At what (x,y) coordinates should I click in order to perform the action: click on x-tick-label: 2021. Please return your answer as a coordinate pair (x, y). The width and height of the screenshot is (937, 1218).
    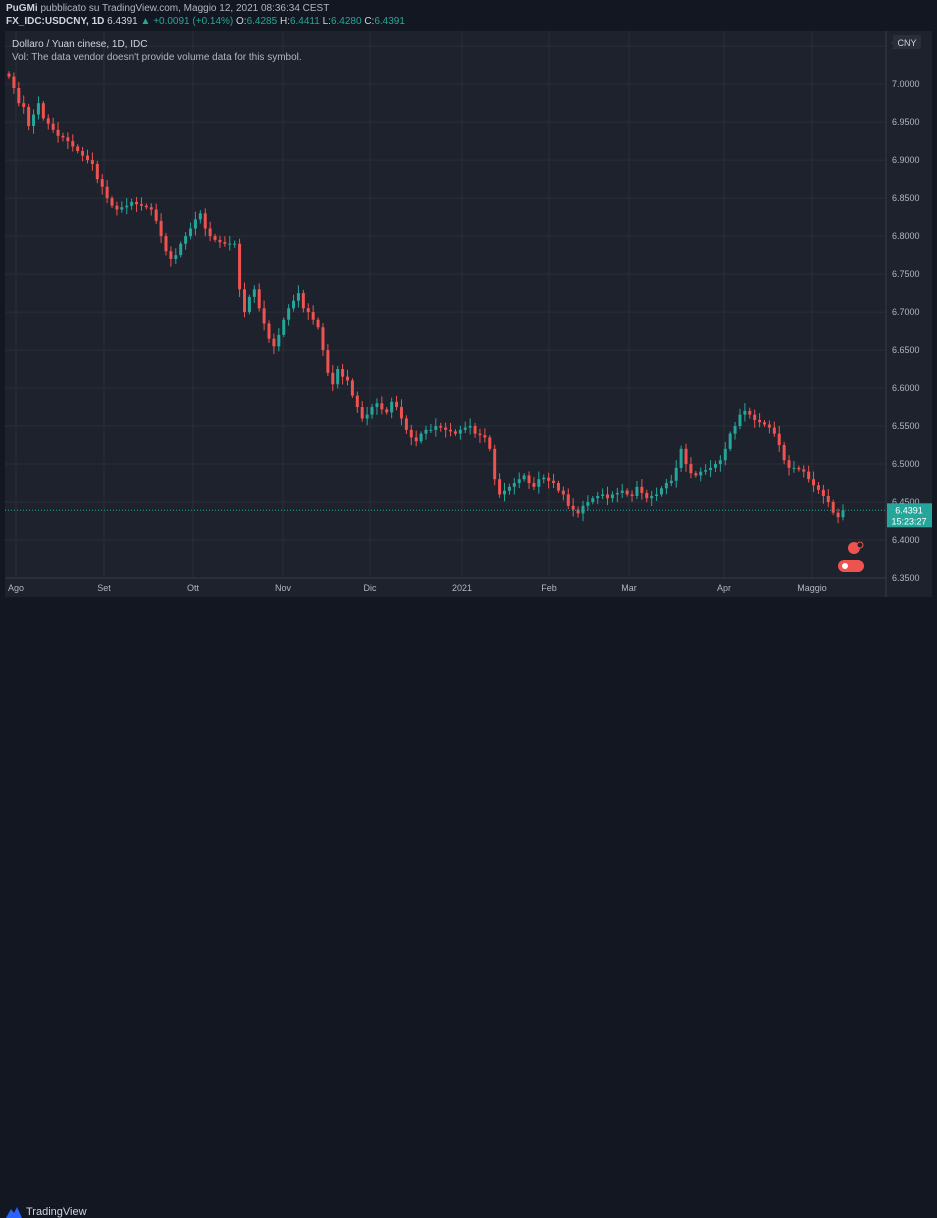
    Looking at the image, I should click on (462, 588).